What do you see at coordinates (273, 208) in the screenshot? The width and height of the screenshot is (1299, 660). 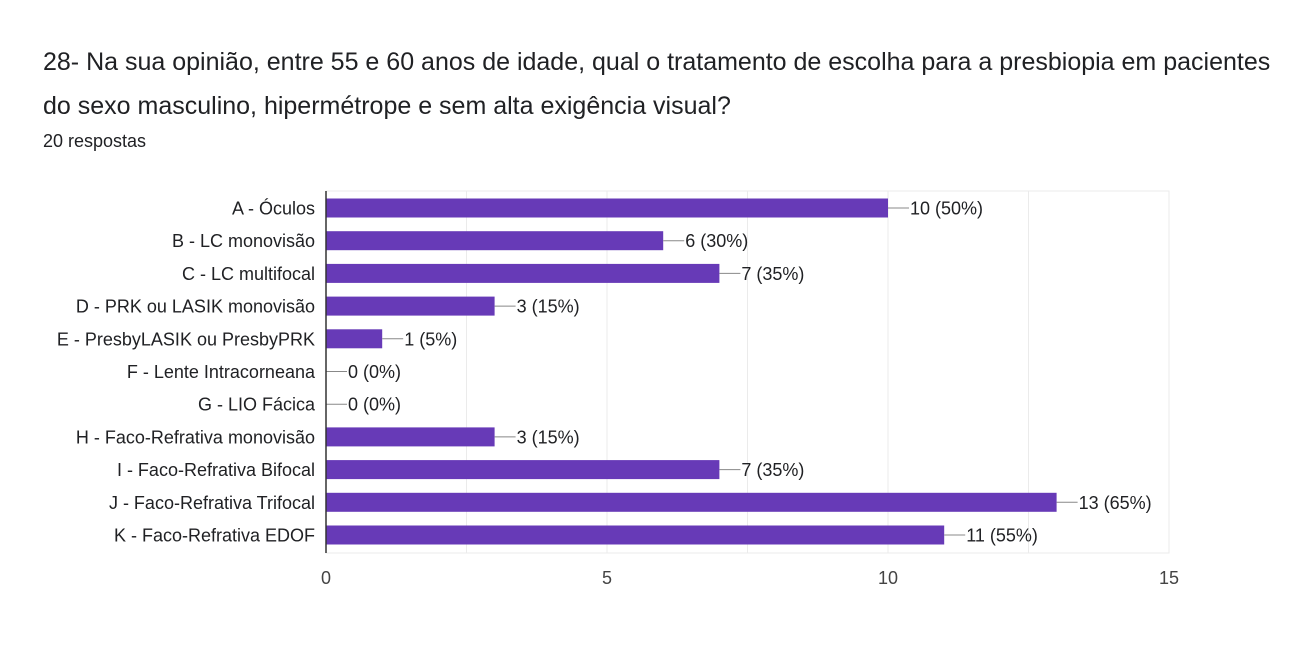 I see `category-label: A - Óculos` at bounding box center [273, 208].